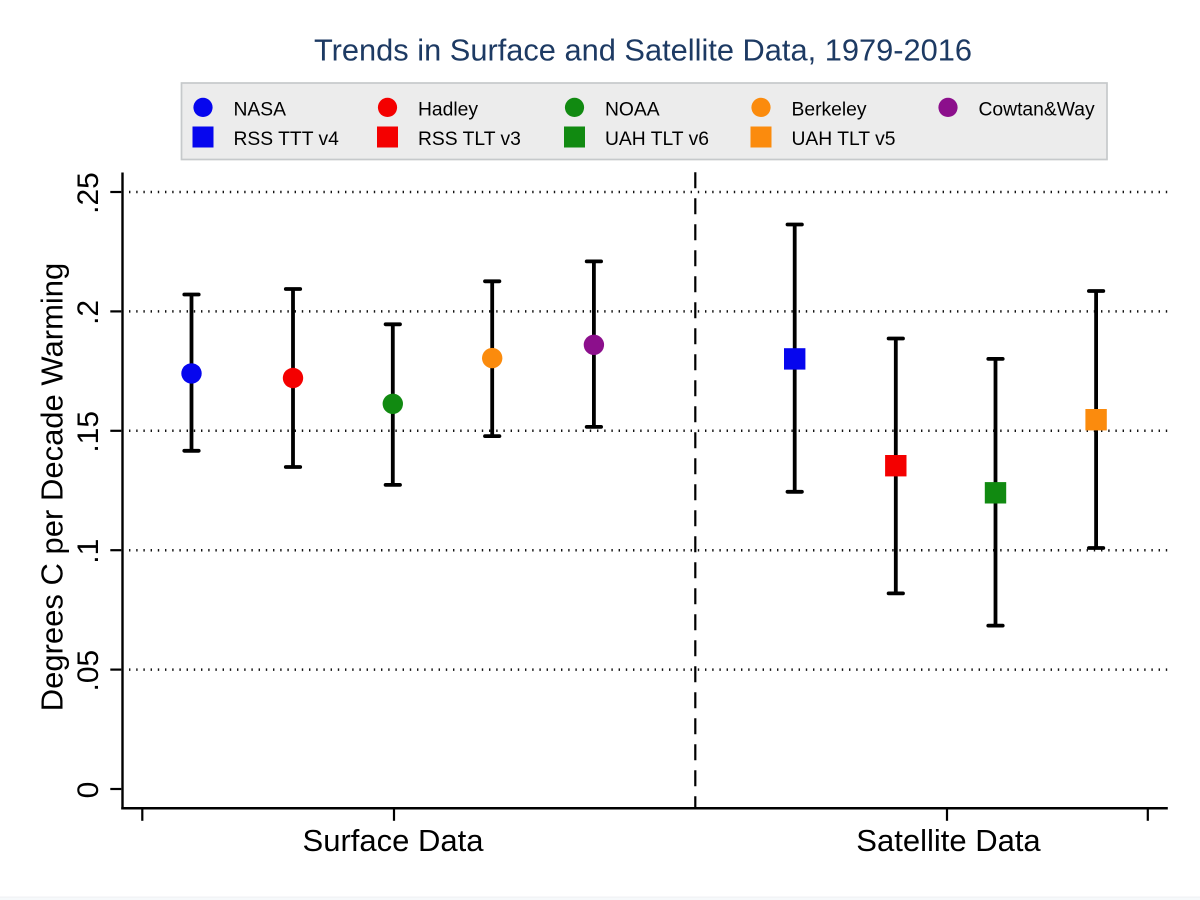  What do you see at coordinates (1037, 110) in the screenshot?
I see `svg-text: Cowtan&Way` at bounding box center [1037, 110].